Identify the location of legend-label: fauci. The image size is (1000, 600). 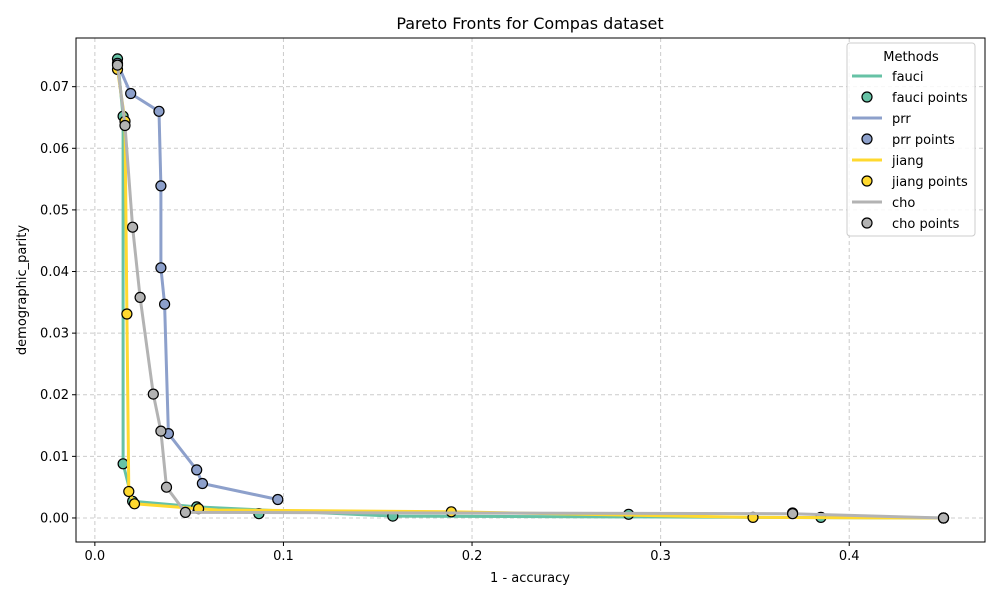
(908, 77).